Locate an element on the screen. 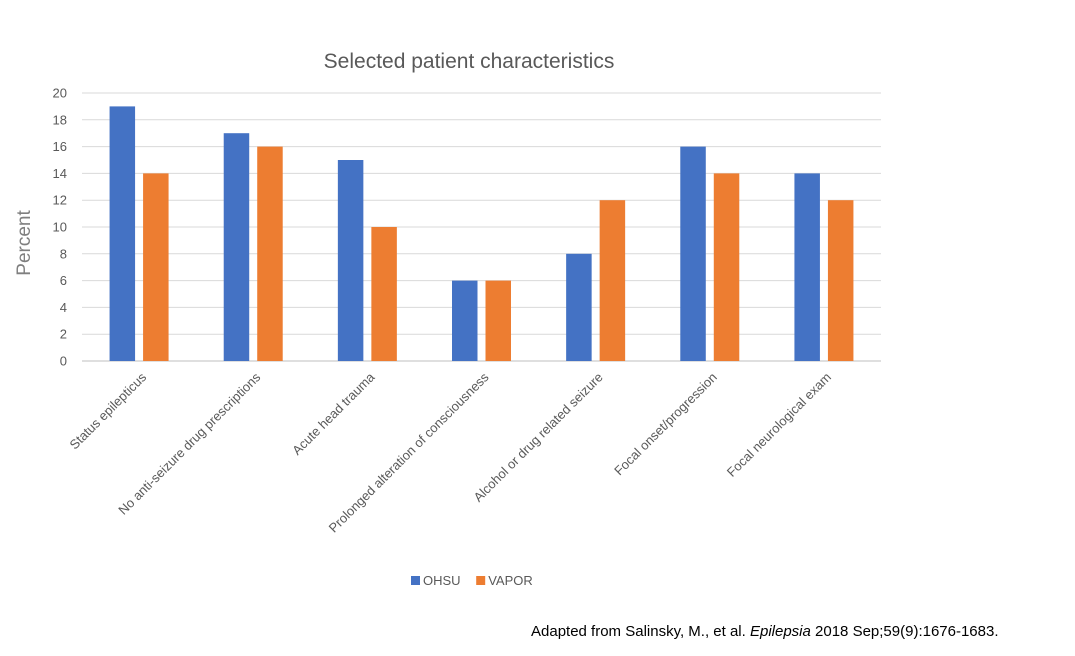 This screenshot has width=1075, height=656. y-tick-label: 2 is located at coordinates (63, 334).